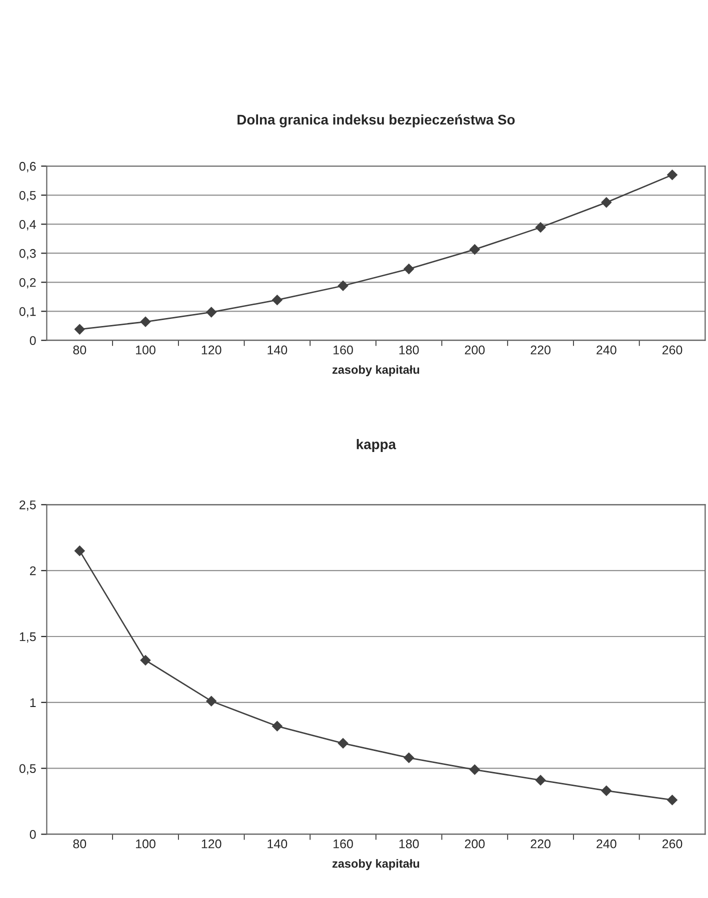  What do you see at coordinates (28, 637) in the screenshot?
I see `y-tick-label: 1,5` at bounding box center [28, 637].